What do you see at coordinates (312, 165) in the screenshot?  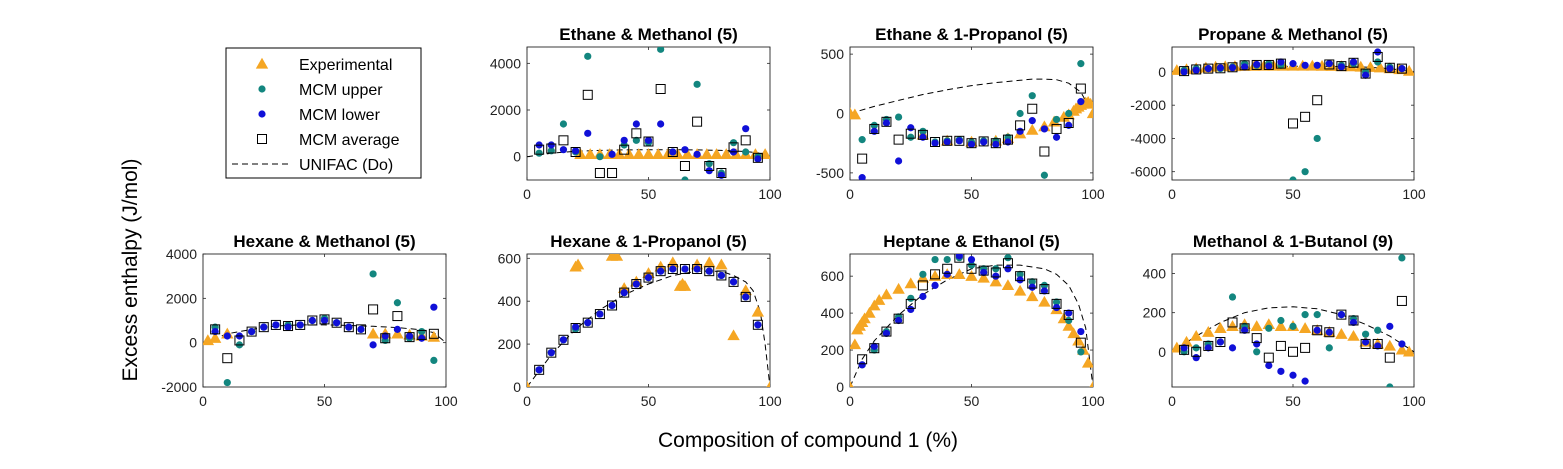 I see `legend-entry: UNIFAC (Do)` at bounding box center [312, 165].